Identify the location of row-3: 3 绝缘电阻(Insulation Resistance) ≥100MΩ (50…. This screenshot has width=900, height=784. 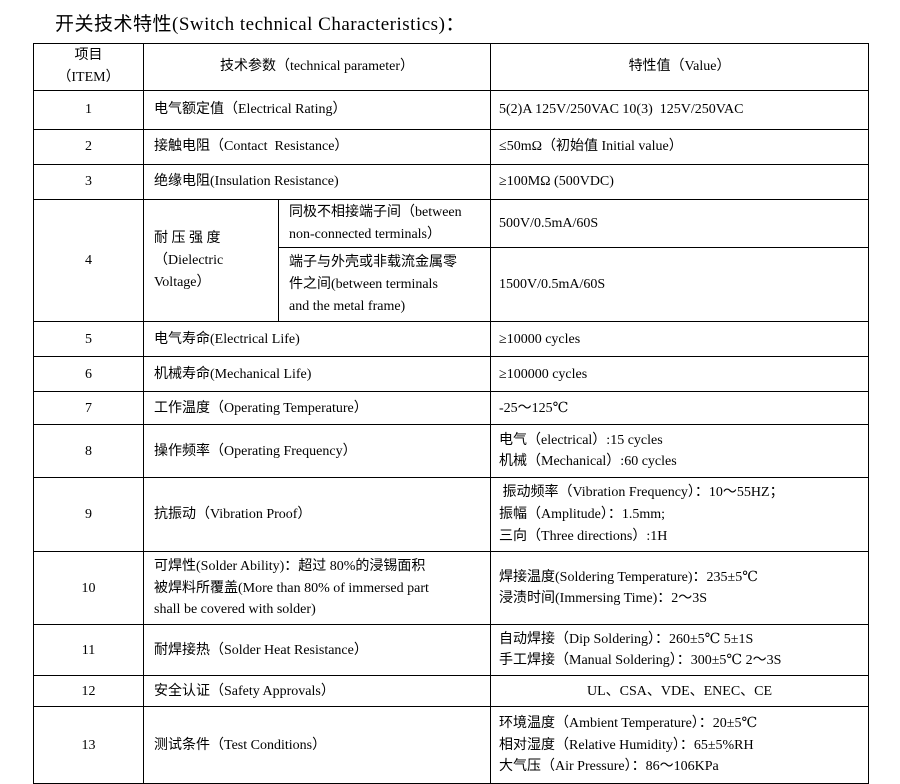
(451, 182).